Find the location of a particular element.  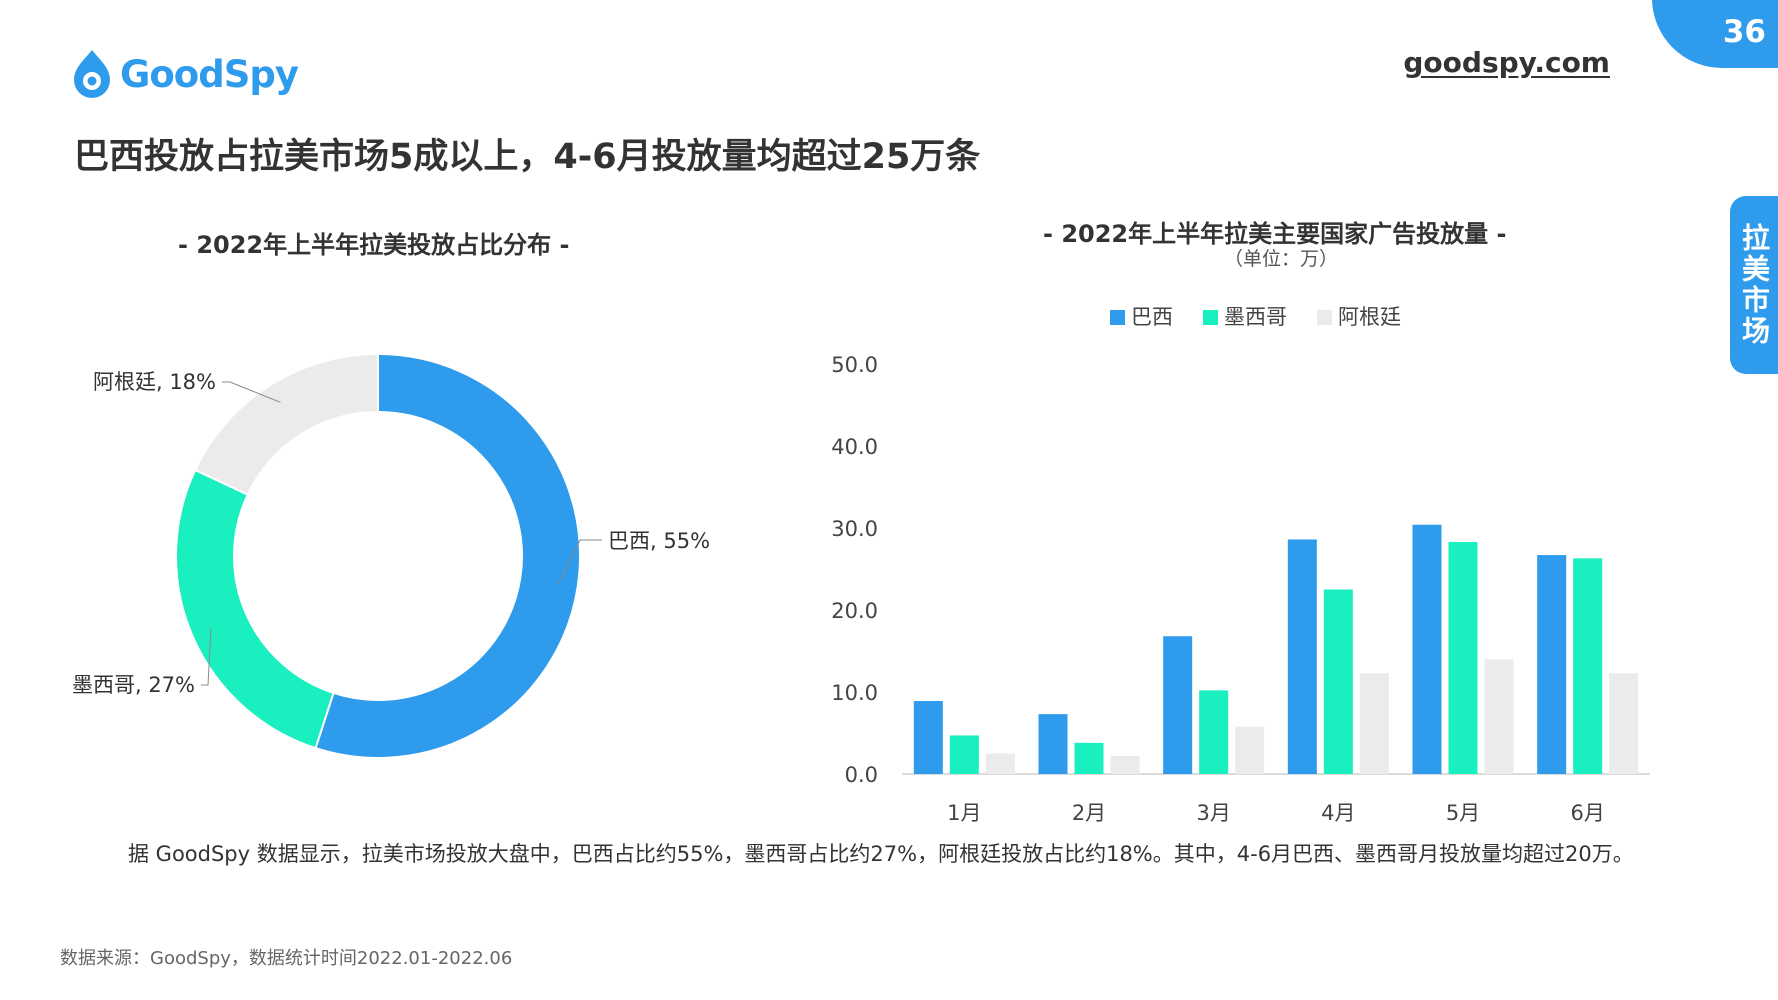

page-number: 36 is located at coordinates (1744, 32).